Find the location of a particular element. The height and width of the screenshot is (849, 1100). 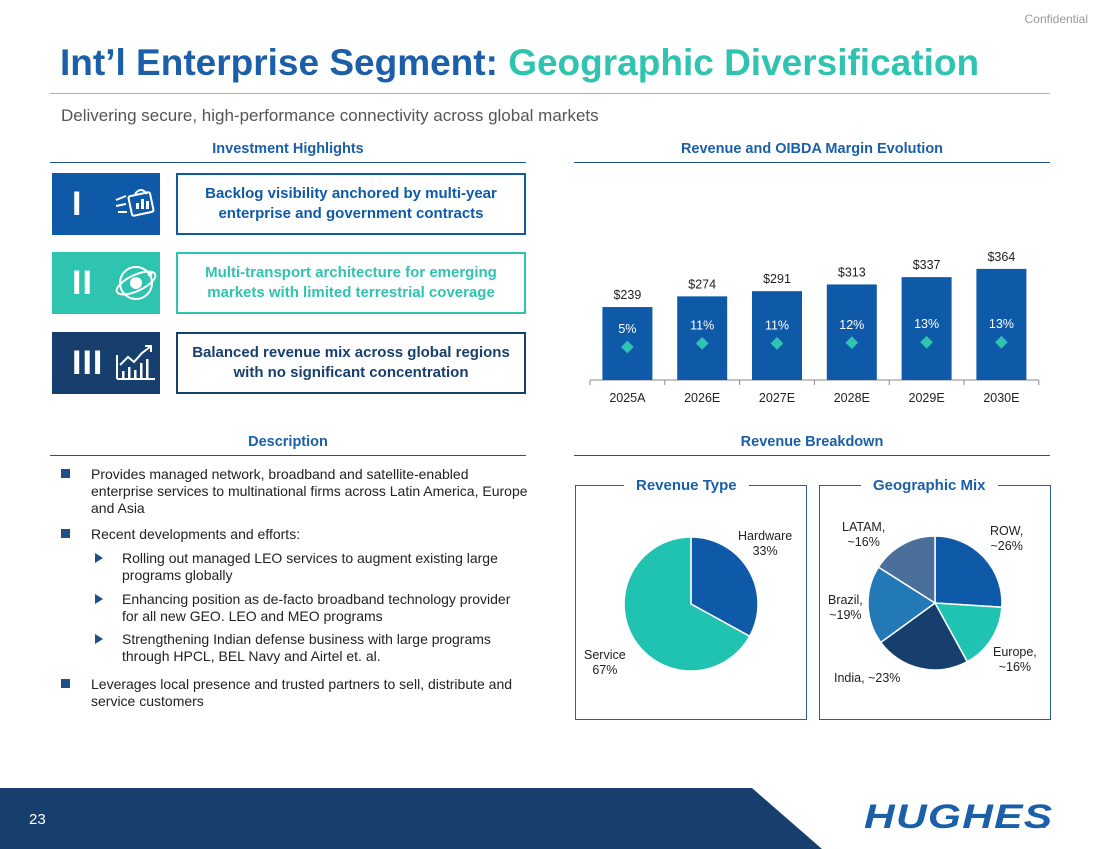

x-tick-label: 2029E is located at coordinates (927, 398).